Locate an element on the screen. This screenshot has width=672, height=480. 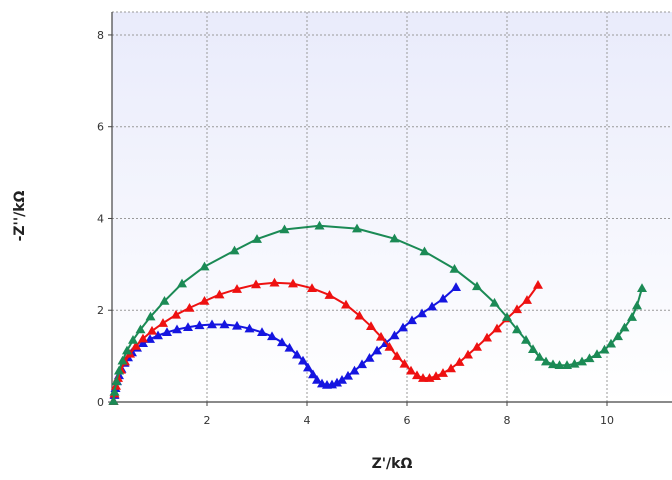
x-axis-title: Z'/kΩ is located at coordinates (392, 464).